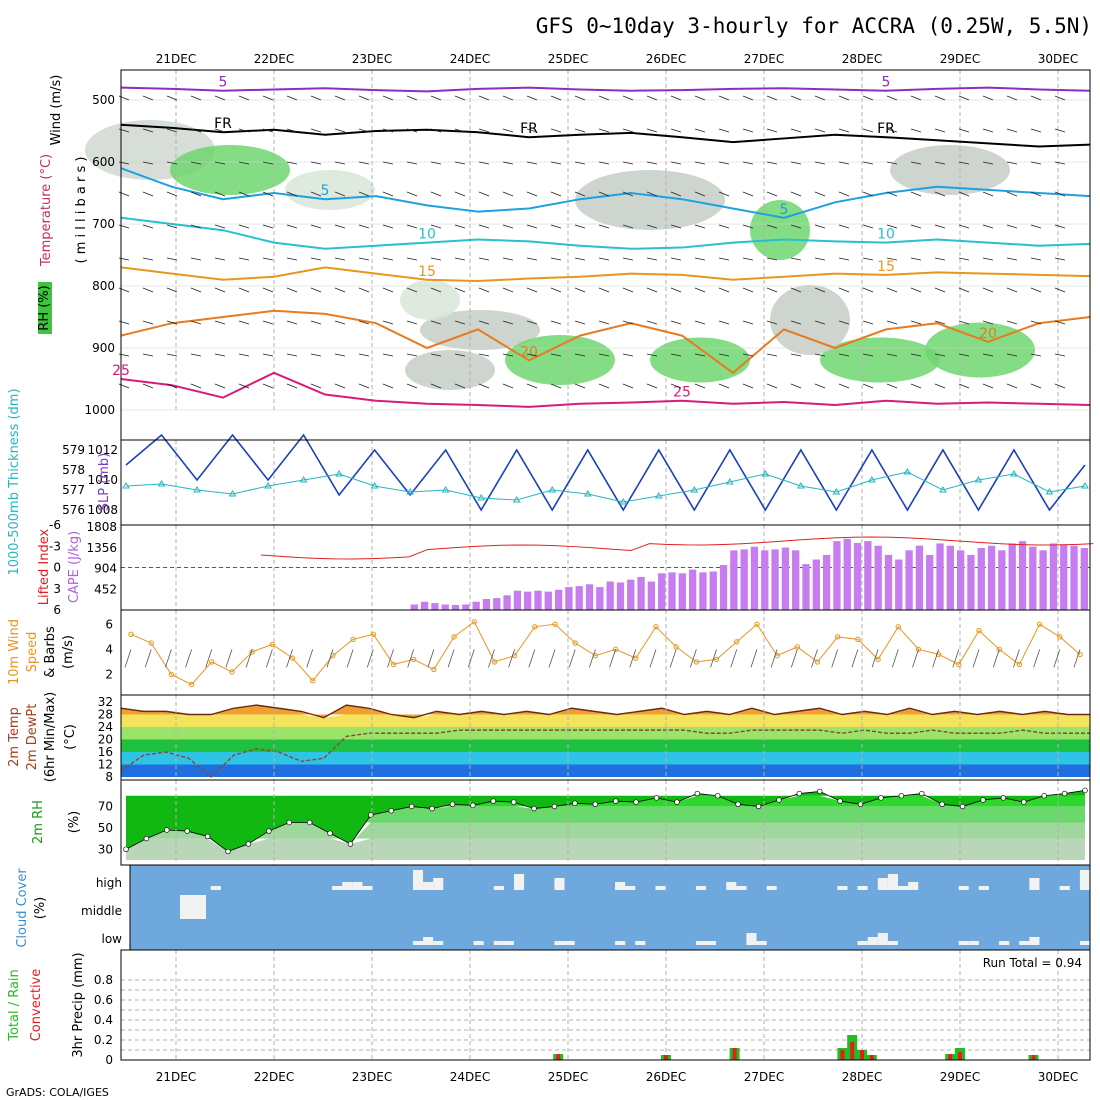 The image size is (1100, 1100). Describe the element at coordinates (105, 715) in the screenshot. I see `temp-tick: 28` at that location.